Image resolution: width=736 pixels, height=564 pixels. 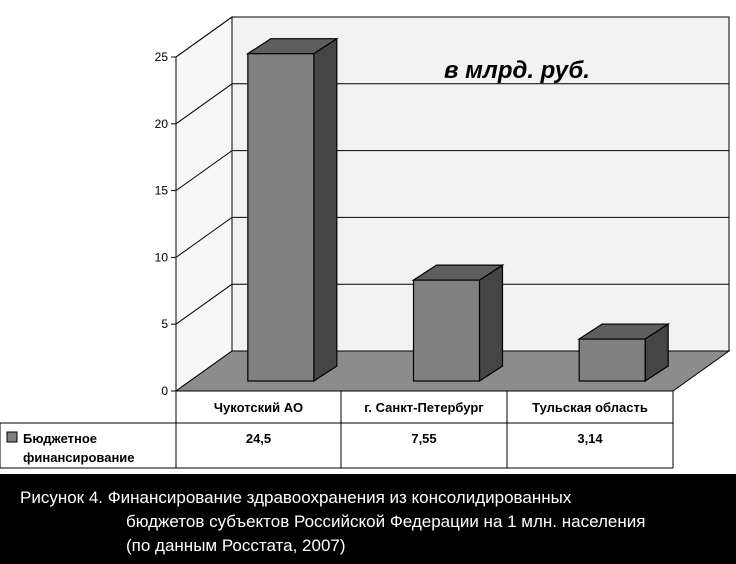 What do you see at coordinates (590, 407) in the screenshot?
I see `x-tick-label: Тульская область` at bounding box center [590, 407].